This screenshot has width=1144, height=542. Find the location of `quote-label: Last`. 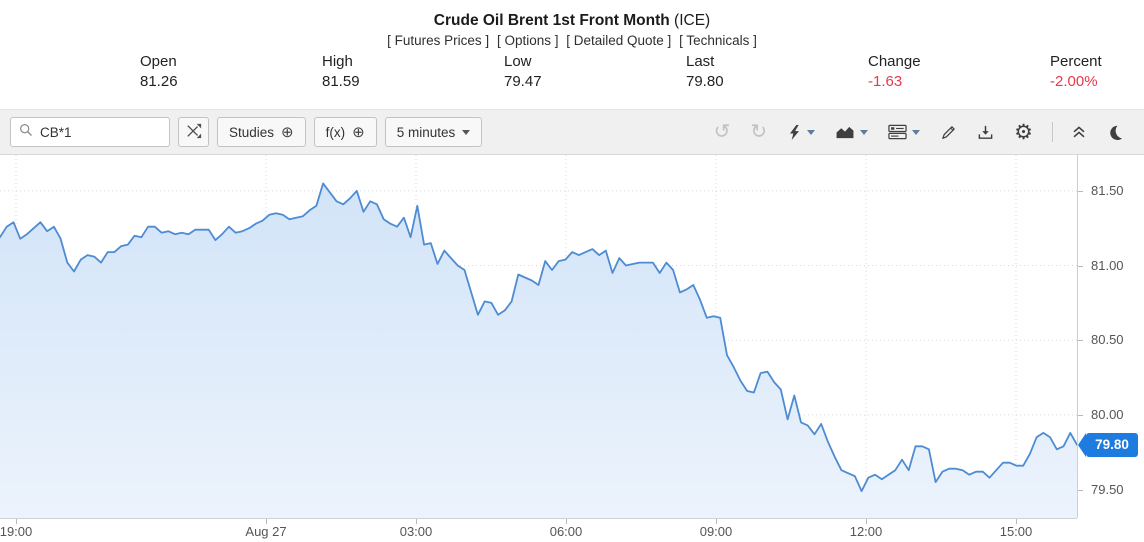

quote-label: Last is located at coordinates (700, 61).